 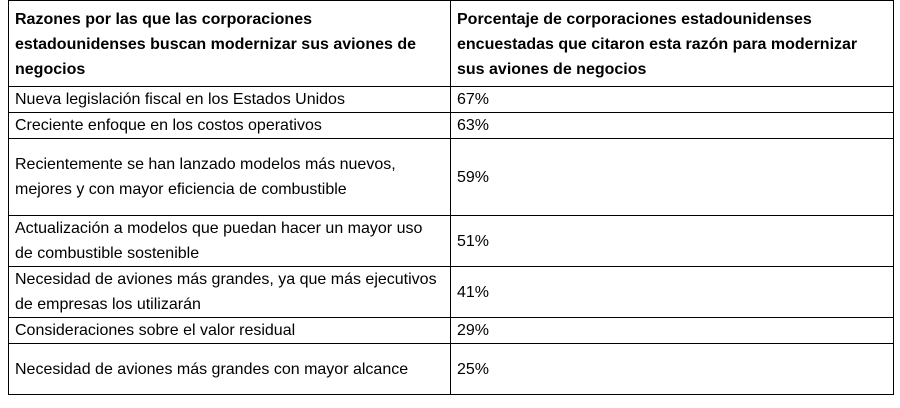 What do you see at coordinates (672, 99) in the screenshot?
I see `percent-cell: 67%` at bounding box center [672, 99].